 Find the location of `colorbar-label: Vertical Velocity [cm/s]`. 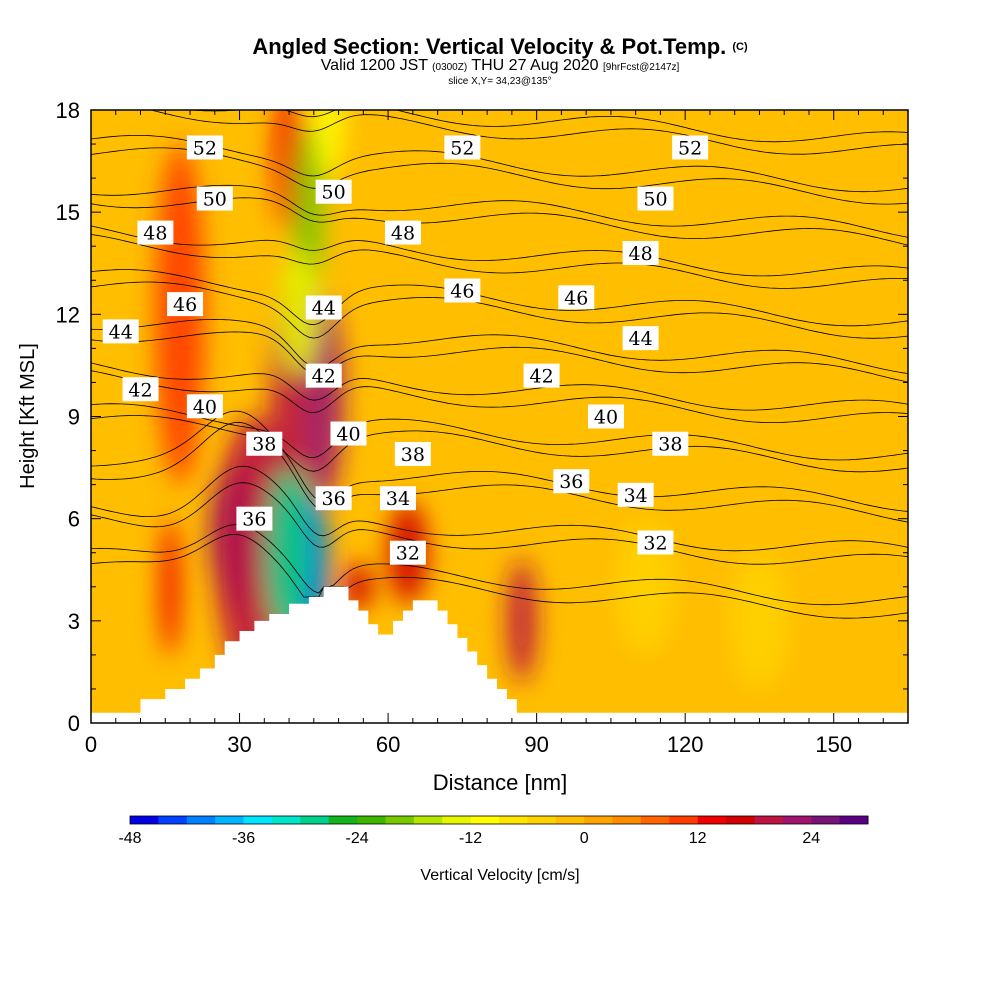

colorbar-label: Vertical Velocity [cm/s] is located at coordinates (499, 875).